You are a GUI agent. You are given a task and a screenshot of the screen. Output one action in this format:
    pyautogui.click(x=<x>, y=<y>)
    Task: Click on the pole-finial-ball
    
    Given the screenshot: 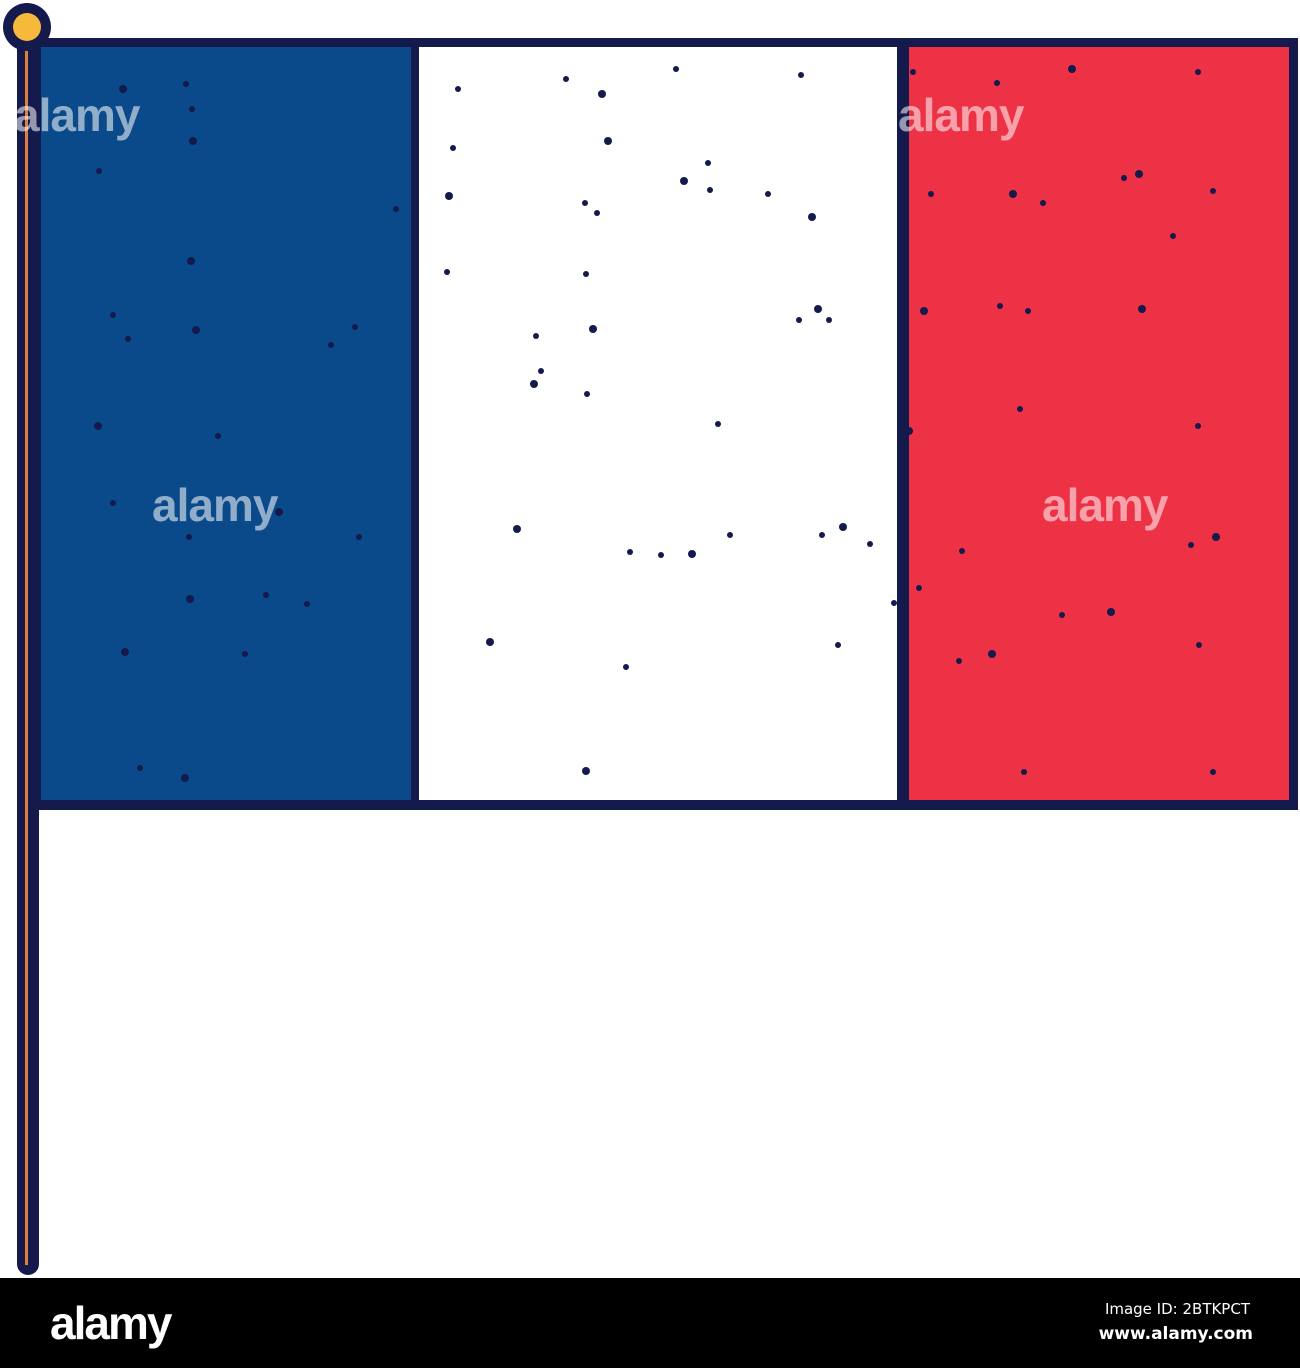 What is the action you would take?
    pyautogui.click(x=27, y=27)
    